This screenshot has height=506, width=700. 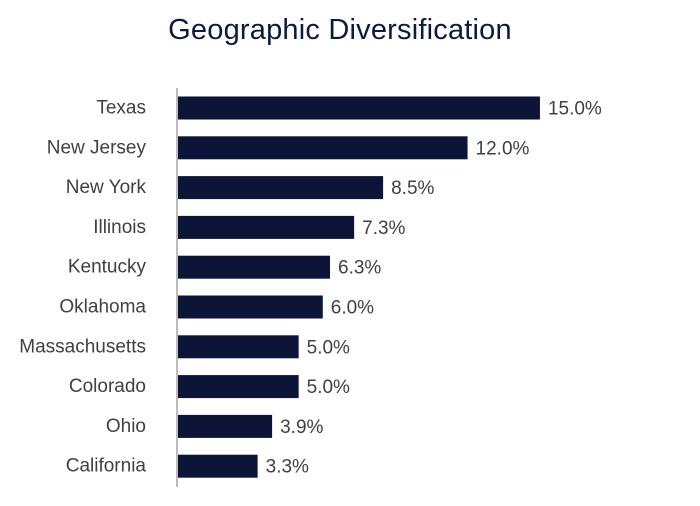 What do you see at coordinates (107, 386) in the screenshot?
I see `category-label: Colorado` at bounding box center [107, 386].